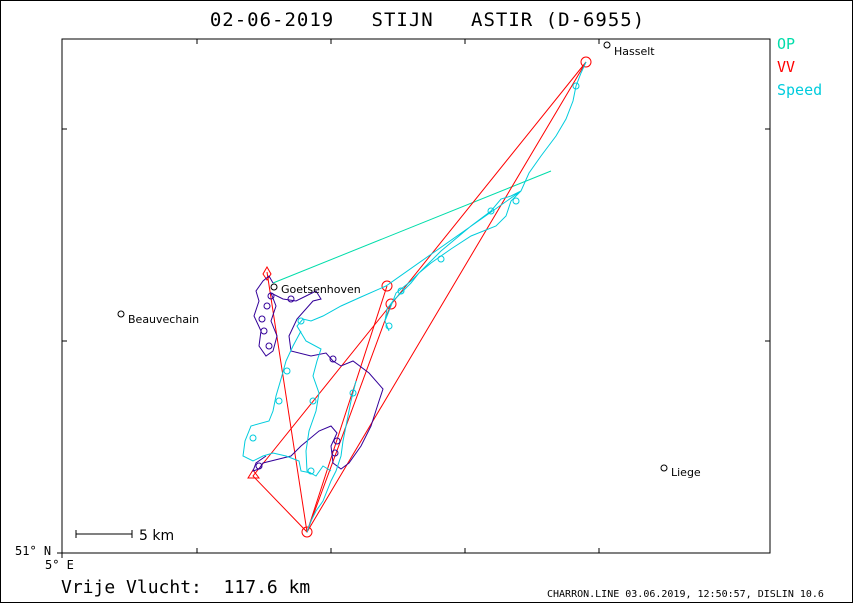 The image size is (853, 604). What do you see at coordinates (321, 289) in the screenshot?
I see `place-label-goetsenhoven: Goetsenhoven` at bounding box center [321, 289].